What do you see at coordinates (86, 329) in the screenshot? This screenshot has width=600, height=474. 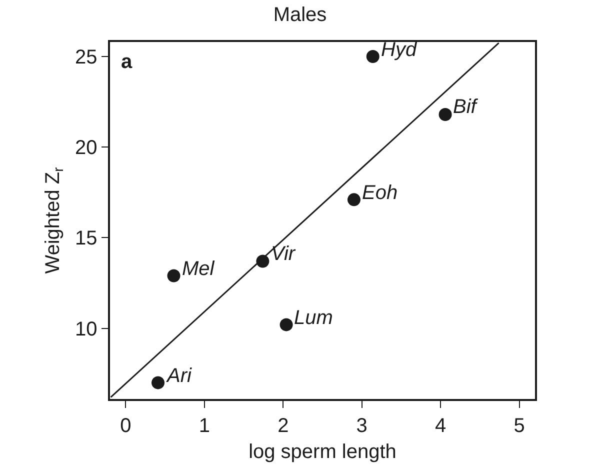 I see `y-tick-label: 10` at bounding box center [86, 329].